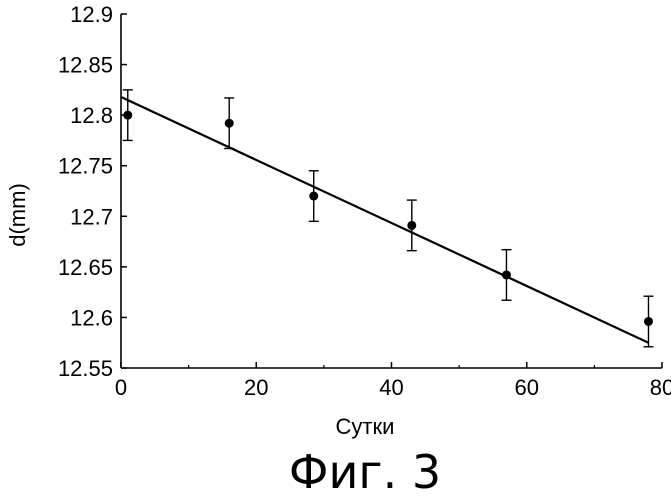 This screenshot has height=500, width=671. I want to click on y-tick-label: 12.9, so click(91, 14).